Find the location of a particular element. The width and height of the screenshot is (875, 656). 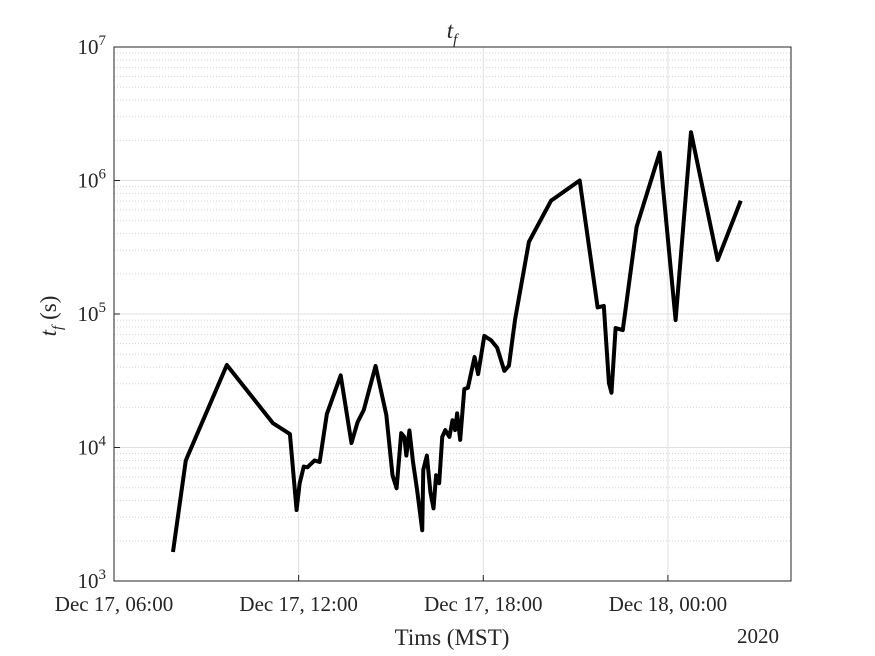

y-tick-label: 10⁴ is located at coordinates (92, 447).